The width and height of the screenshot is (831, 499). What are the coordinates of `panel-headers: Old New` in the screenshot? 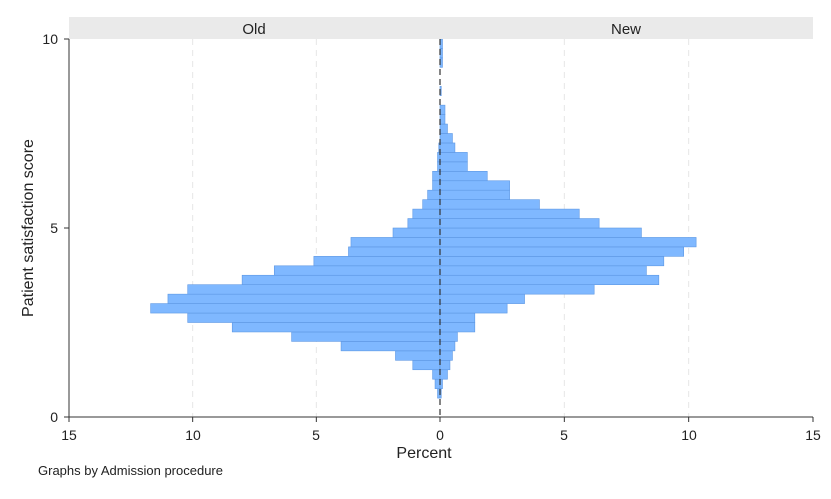 It's located at (441, 28).